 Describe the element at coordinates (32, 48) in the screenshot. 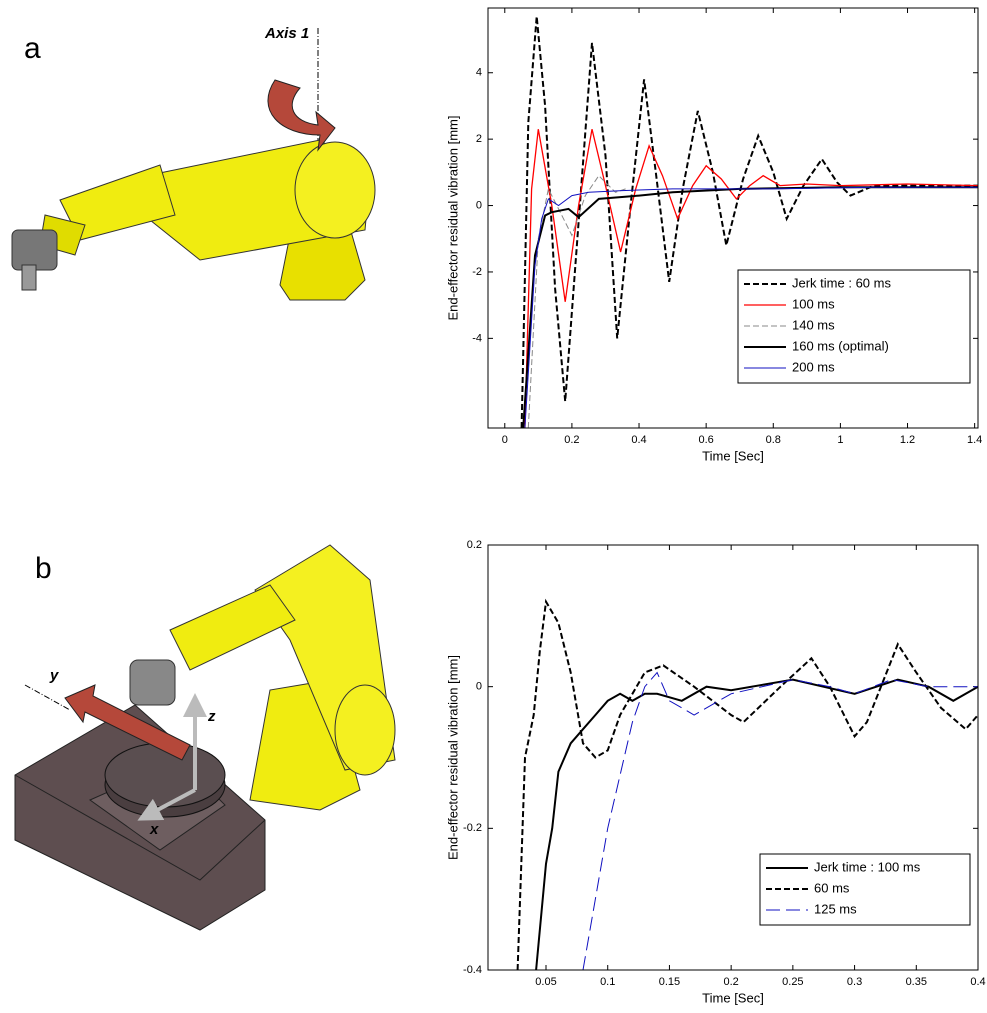

I see `panel-label: a` at that location.